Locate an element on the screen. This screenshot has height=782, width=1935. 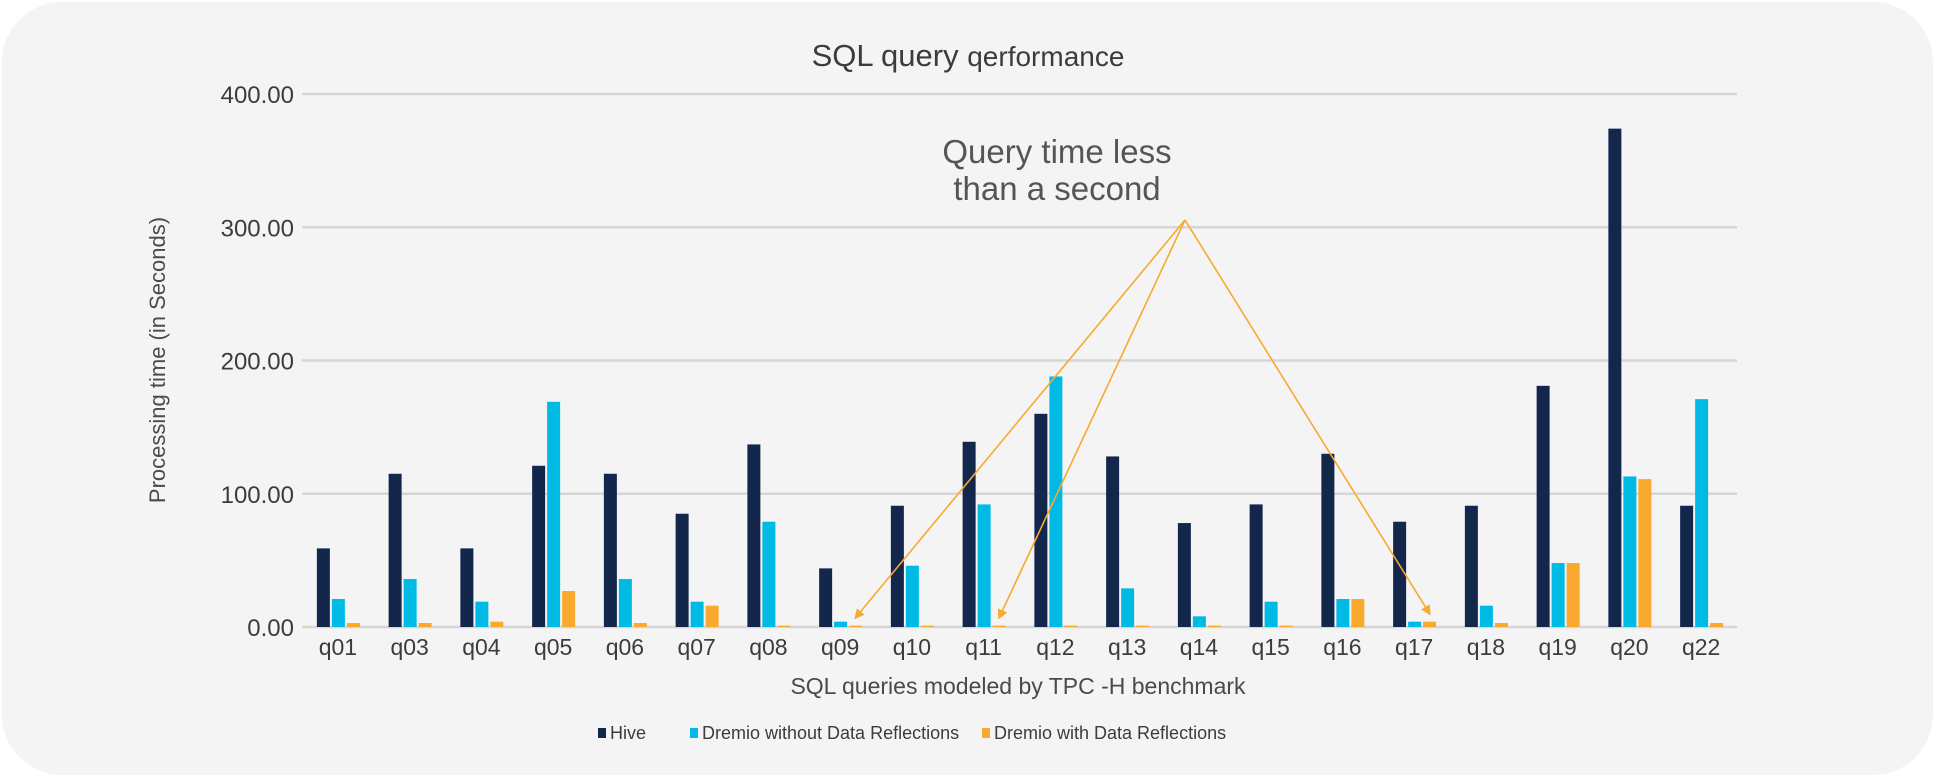
bar-dremio-with-data-reflections-q03 is located at coordinates (425, 625).